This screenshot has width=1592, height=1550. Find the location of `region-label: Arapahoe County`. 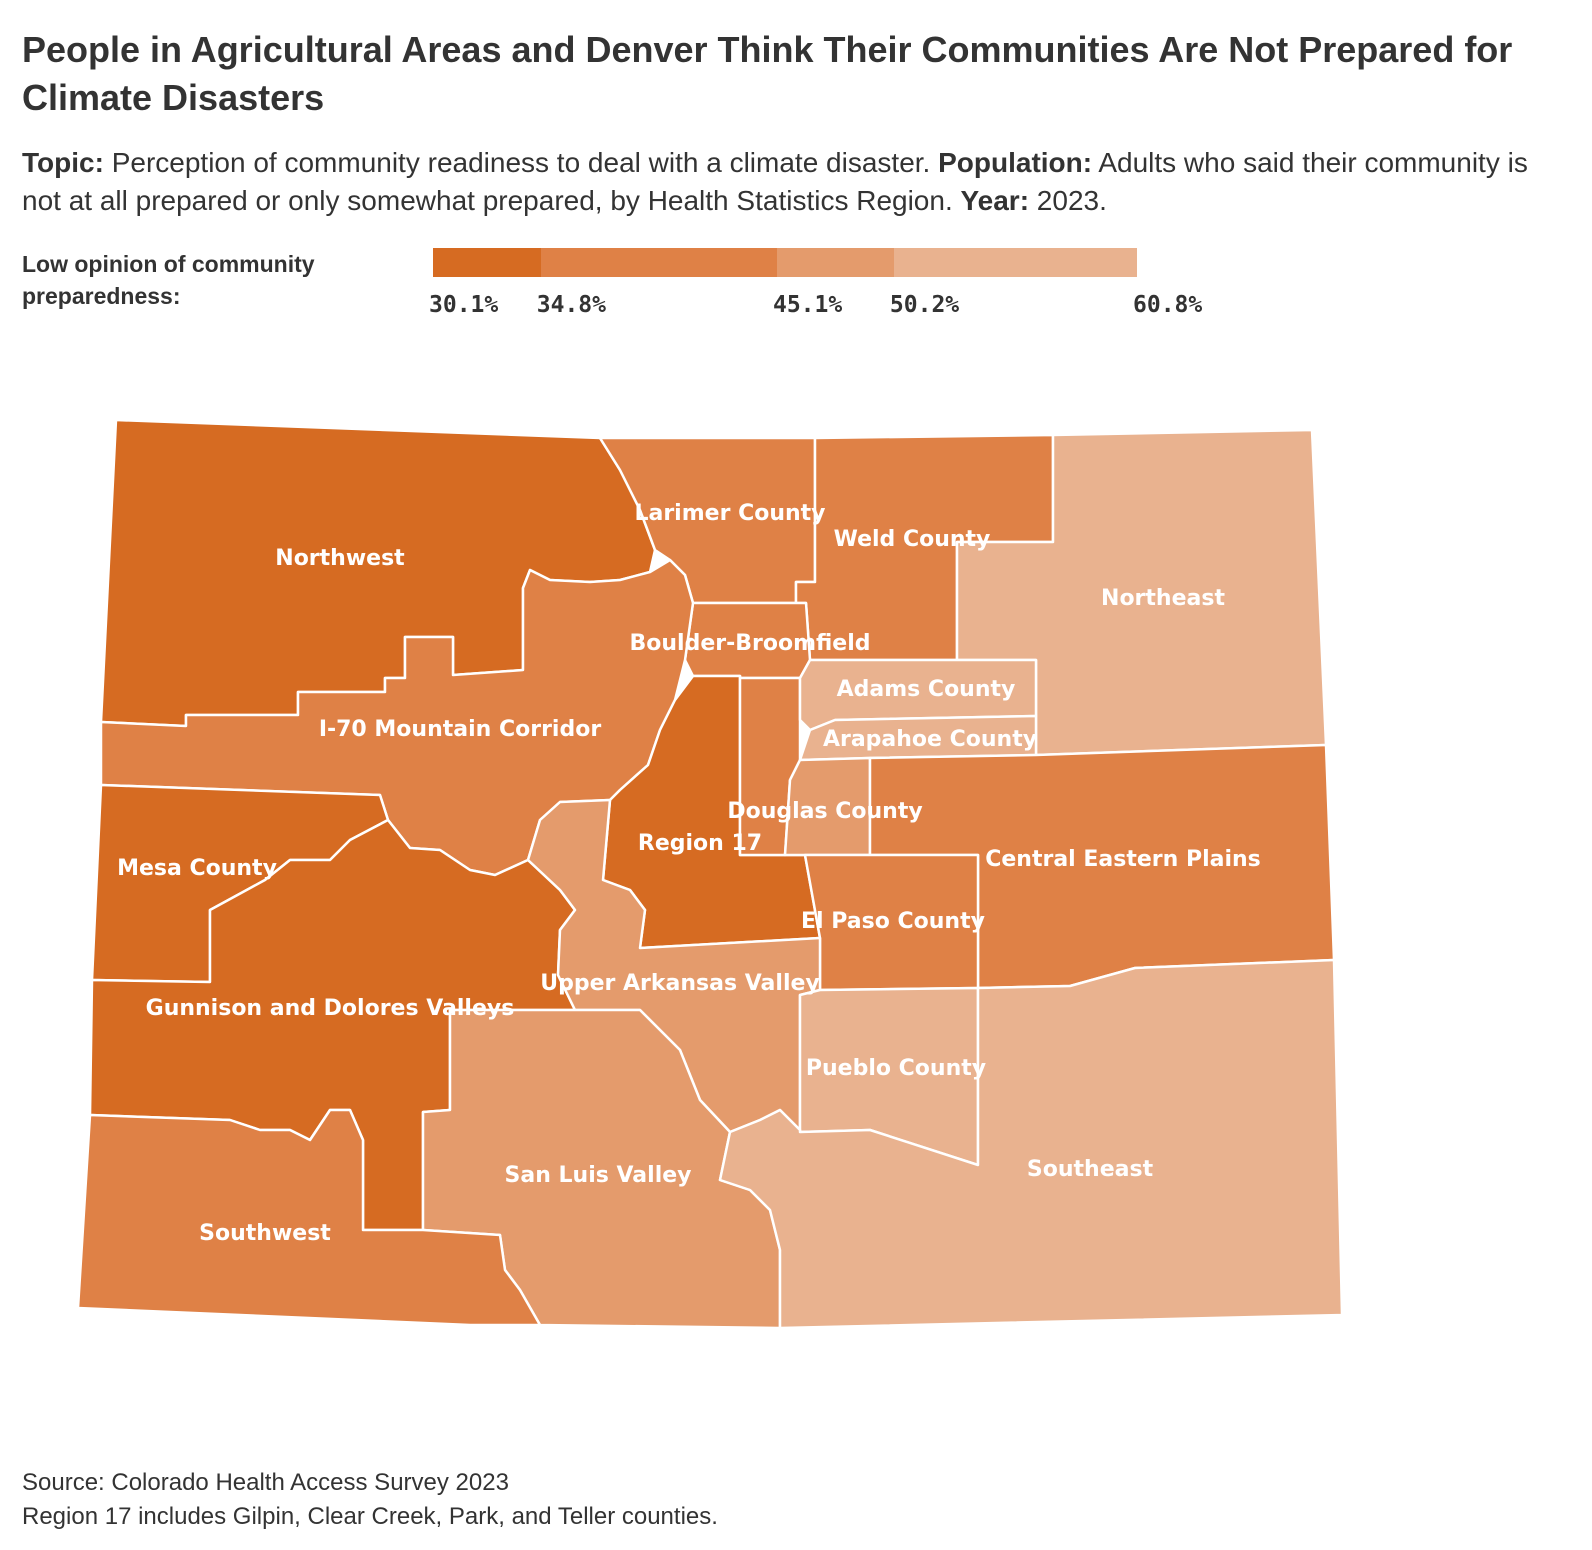

region-label: Arapahoe County is located at coordinates (930, 739).